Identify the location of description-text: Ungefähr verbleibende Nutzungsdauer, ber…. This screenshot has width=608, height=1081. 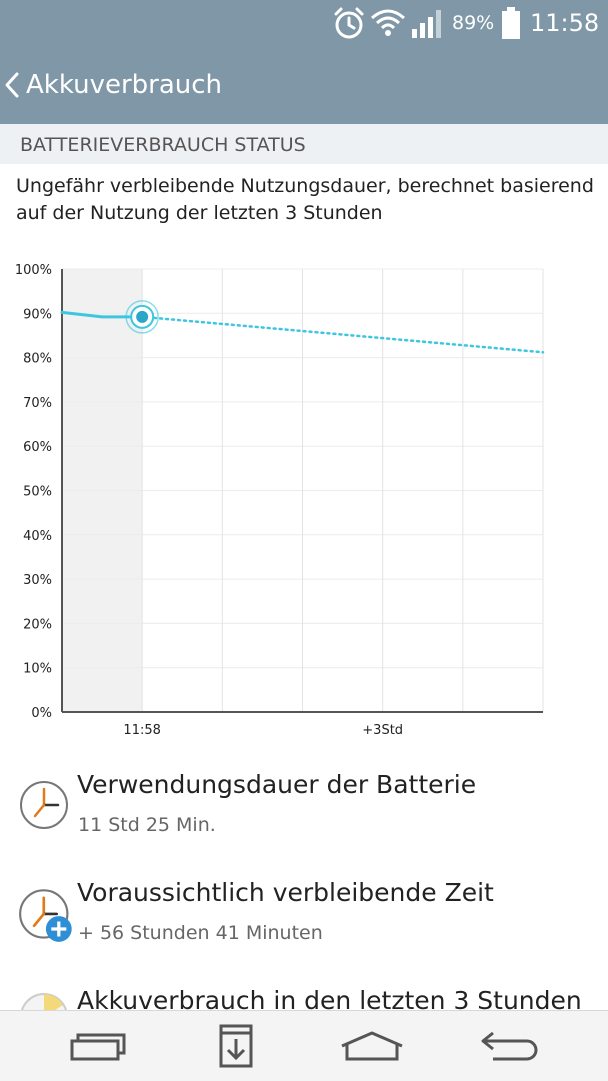
(305, 199).